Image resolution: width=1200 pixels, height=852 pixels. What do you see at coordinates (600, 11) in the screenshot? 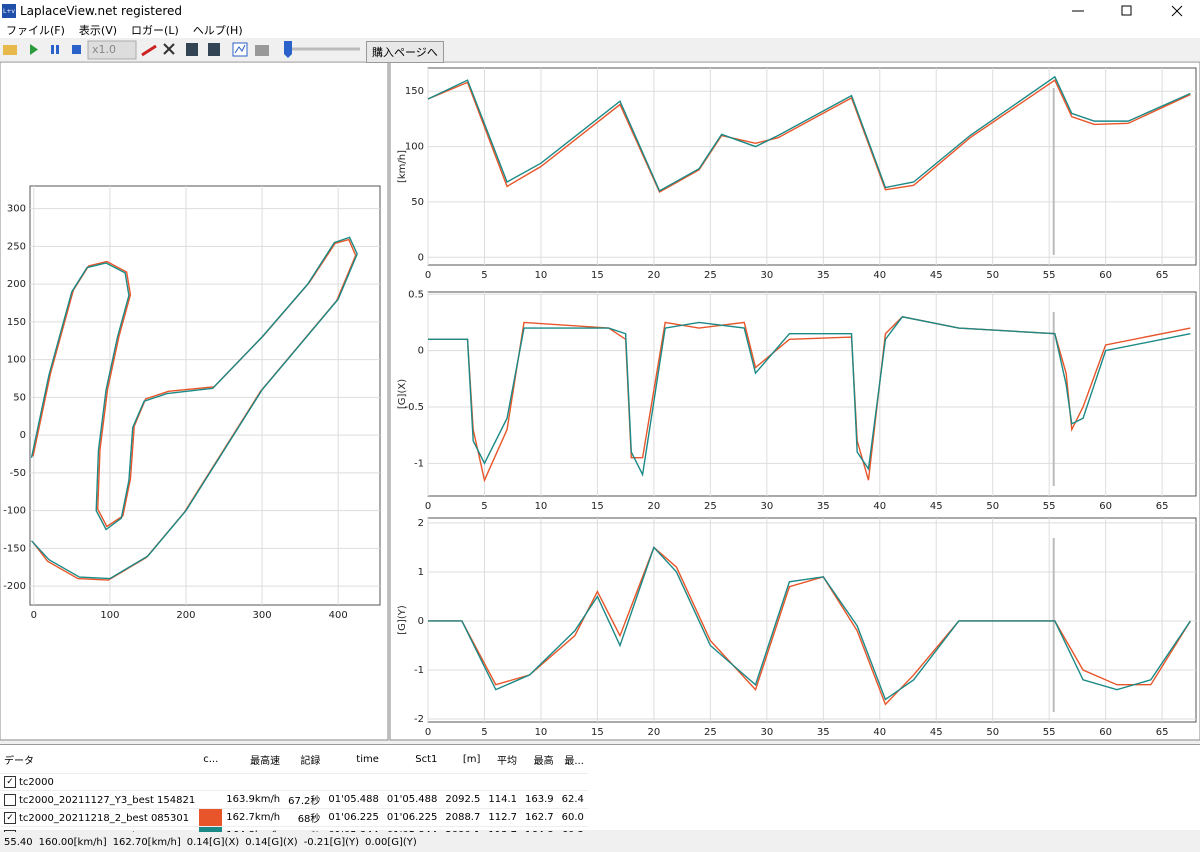
I see `title-bar: L+v LaplaceView.net registered` at bounding box center [600, 11].